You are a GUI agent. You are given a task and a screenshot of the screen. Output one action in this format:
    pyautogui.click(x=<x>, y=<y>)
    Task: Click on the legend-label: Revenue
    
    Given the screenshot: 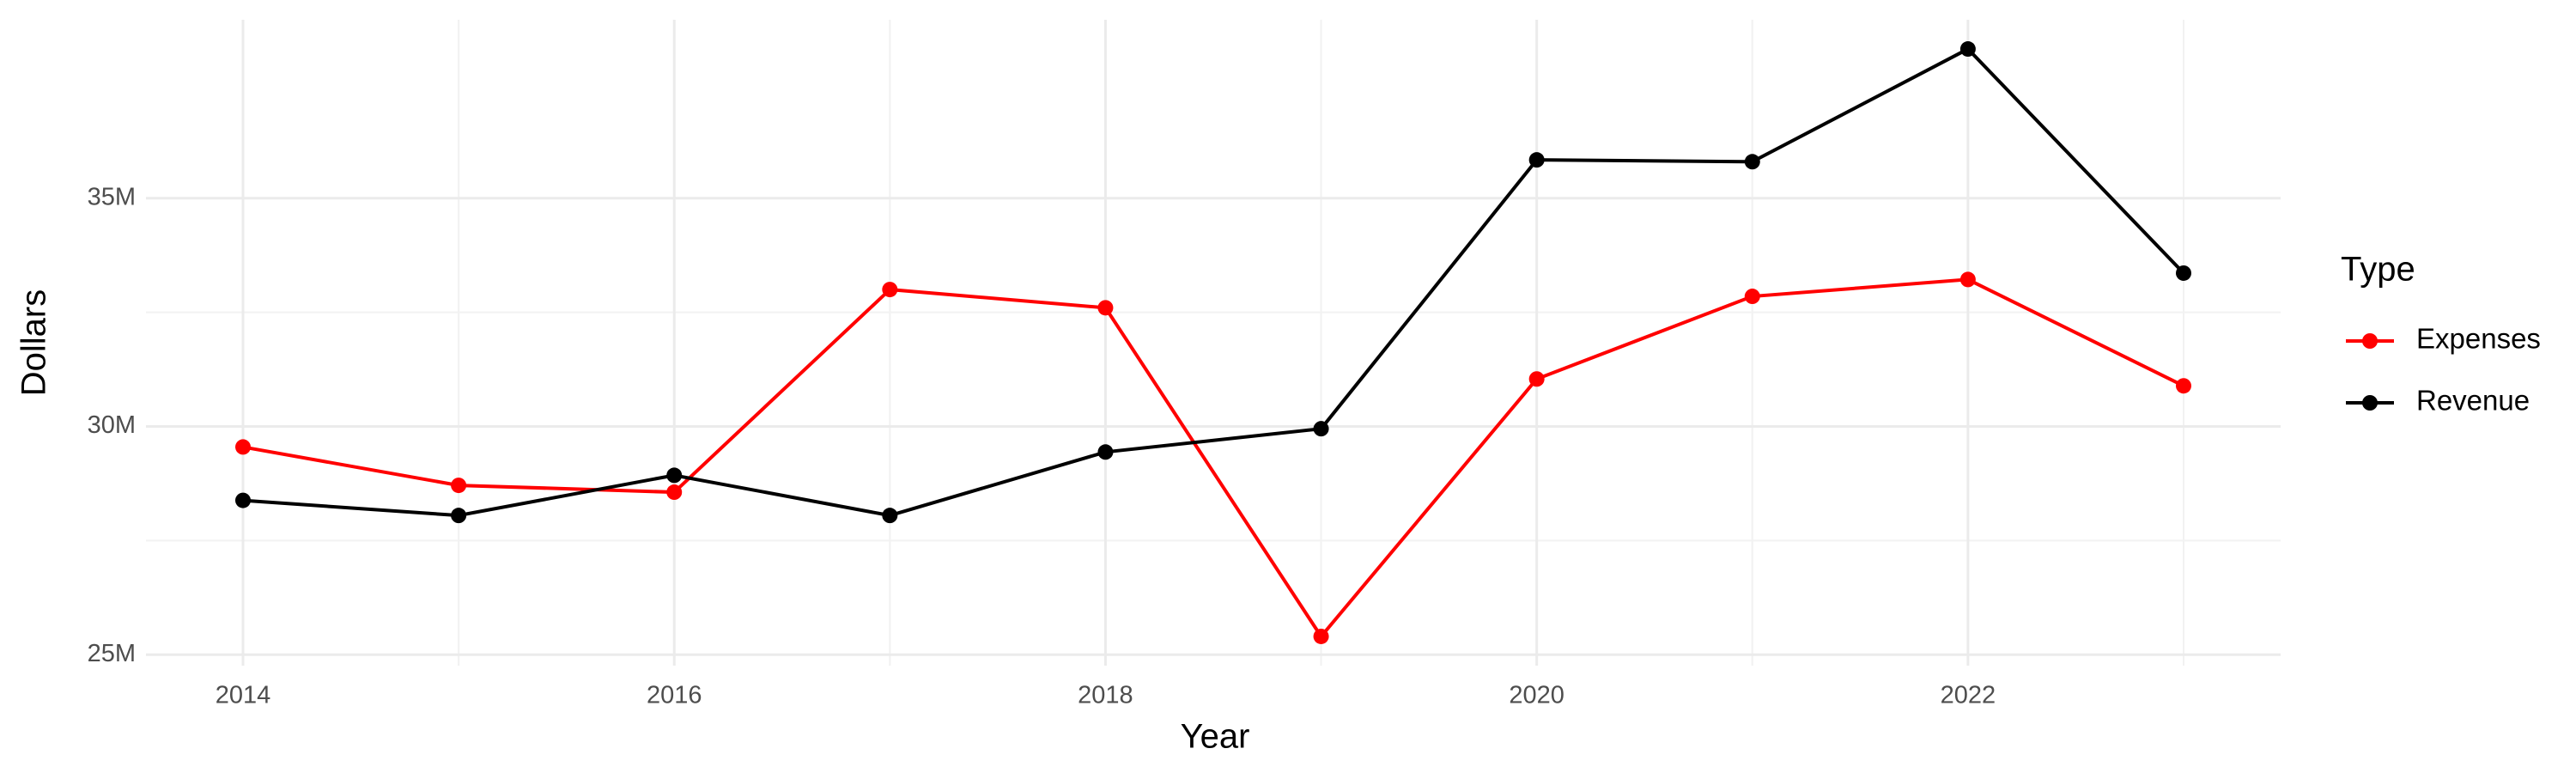 What is the action you would take?
    pyautogui.click(x=2473, y=401)
    